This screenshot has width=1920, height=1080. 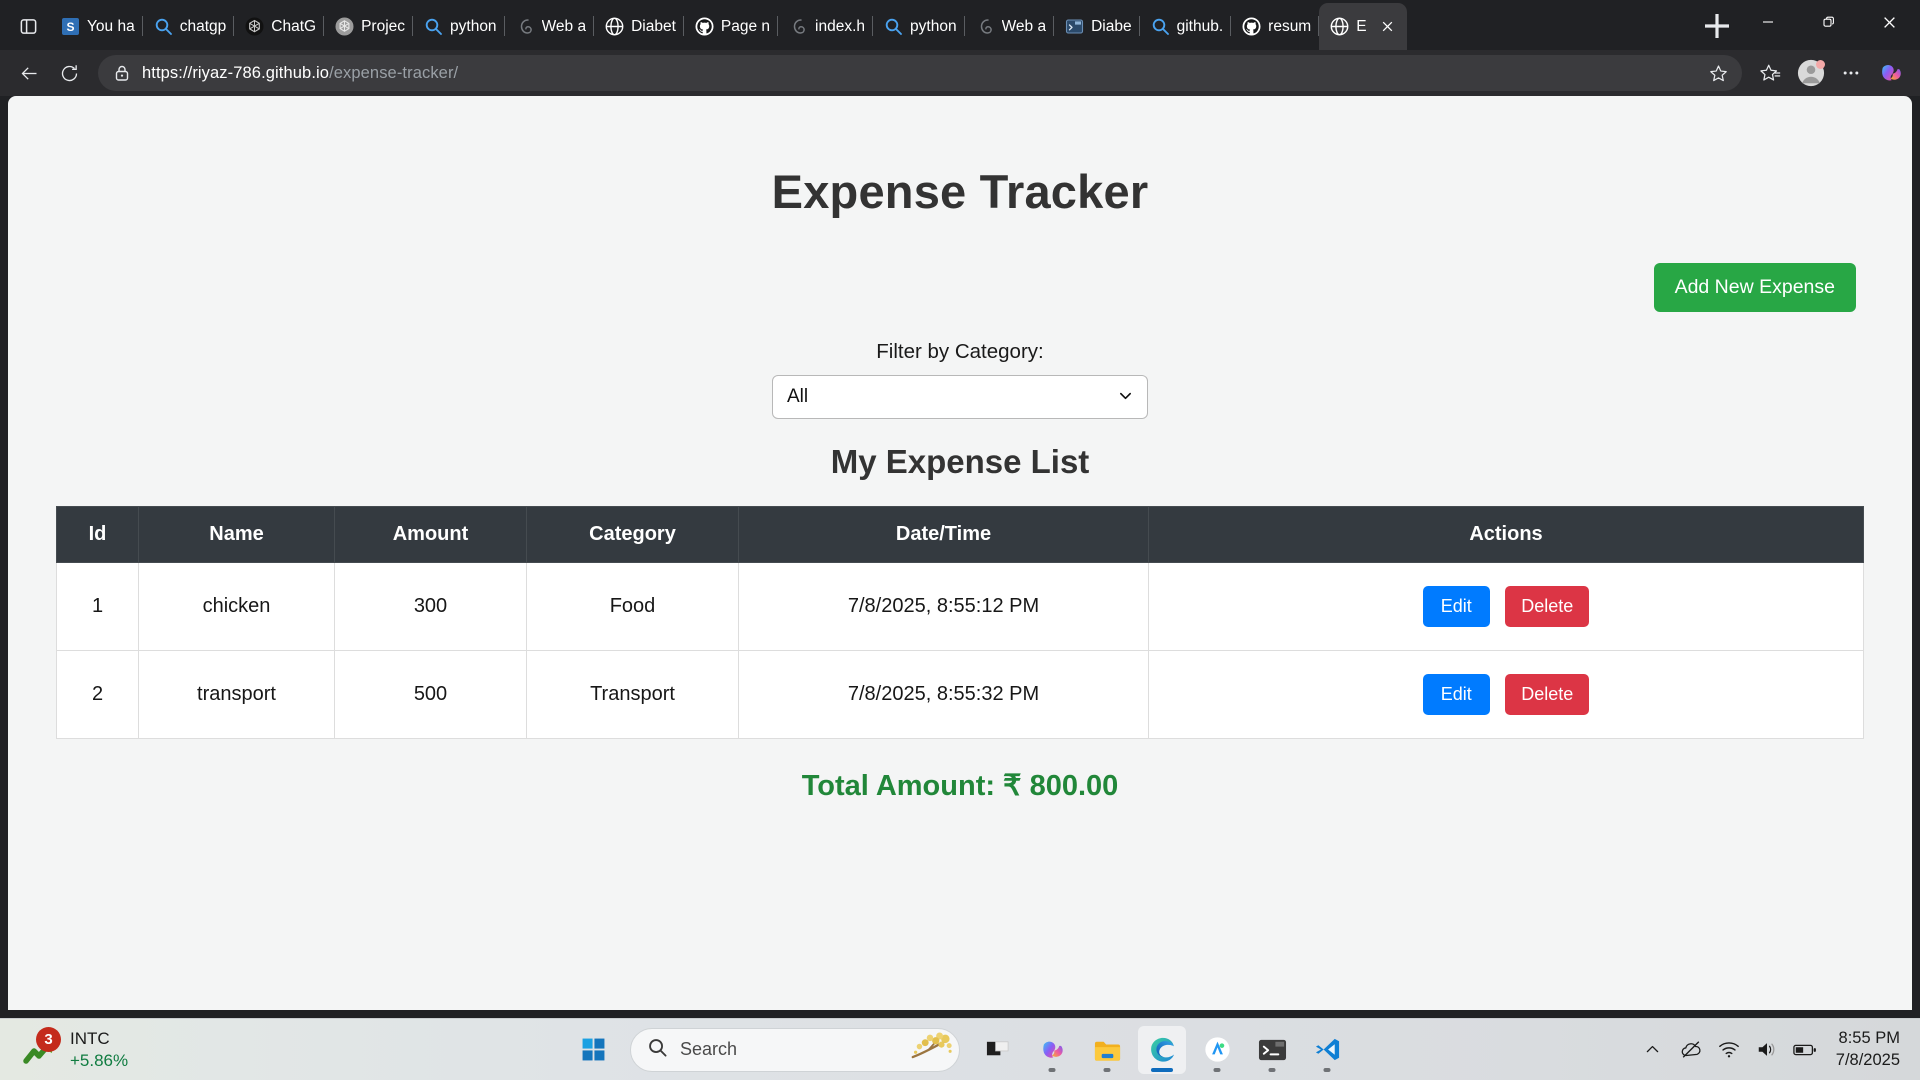 I want to click on browser-tab-label: chatgp, so click(x=203, y=26).